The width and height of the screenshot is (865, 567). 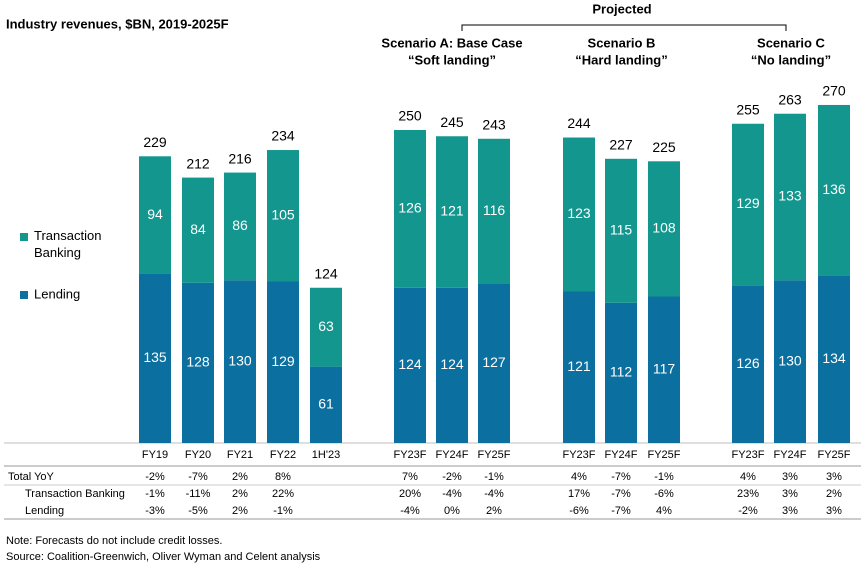 What do you see at coordinates (451, 42) in the screenshot?
I see `scenario-title: Scenario A: Base Case` at bounding box center [451, 42].